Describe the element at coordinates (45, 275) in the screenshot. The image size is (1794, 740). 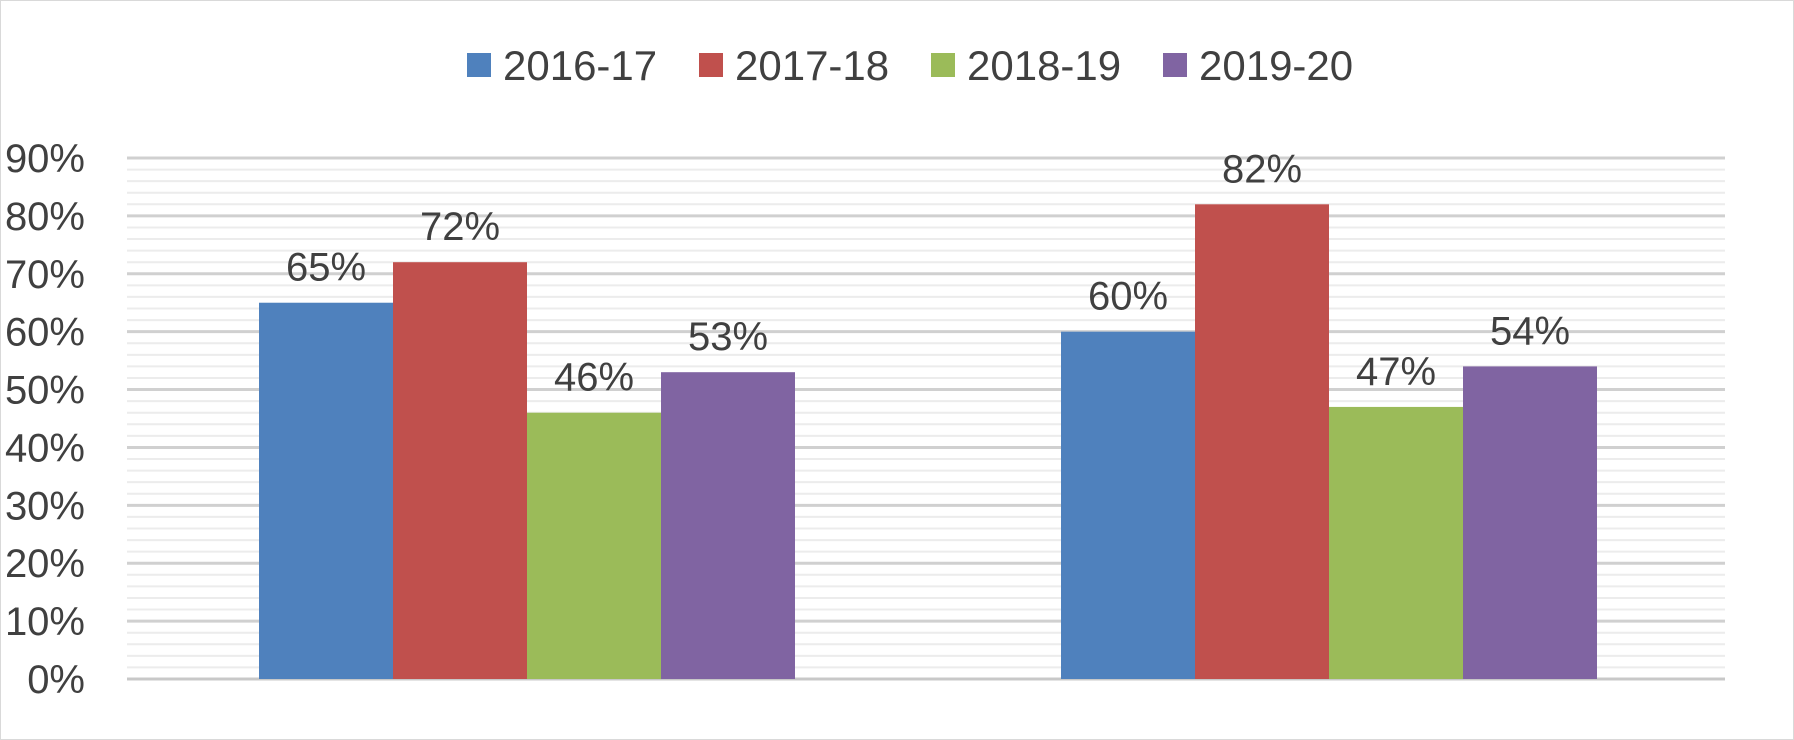
I see `y-tick-label: 70%` at that location.